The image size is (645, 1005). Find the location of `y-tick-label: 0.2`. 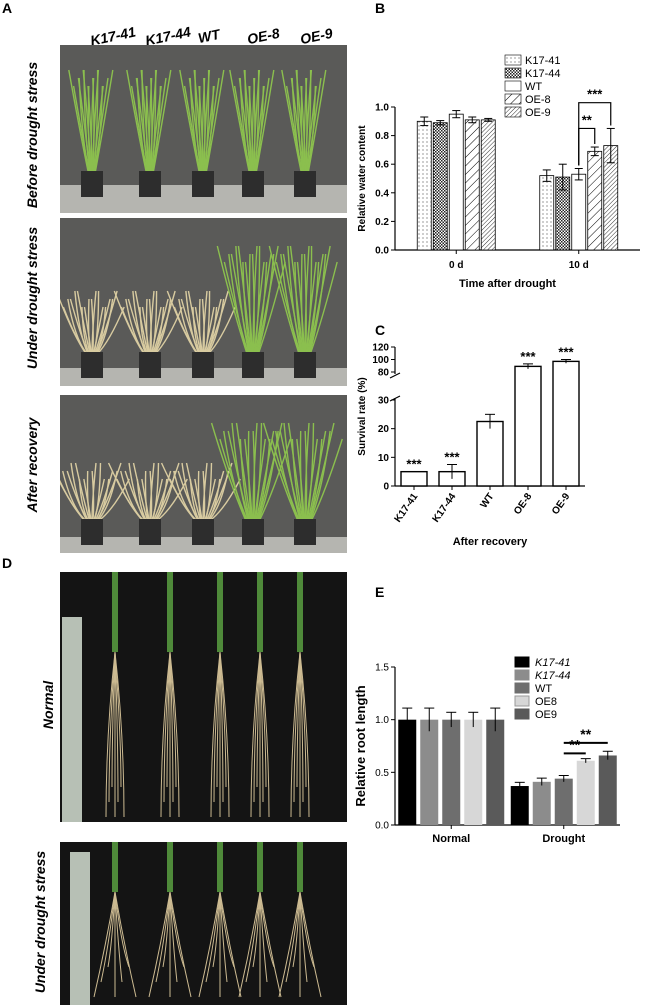

y-tick-label: 0.2 is located at coordinates (382, 222).